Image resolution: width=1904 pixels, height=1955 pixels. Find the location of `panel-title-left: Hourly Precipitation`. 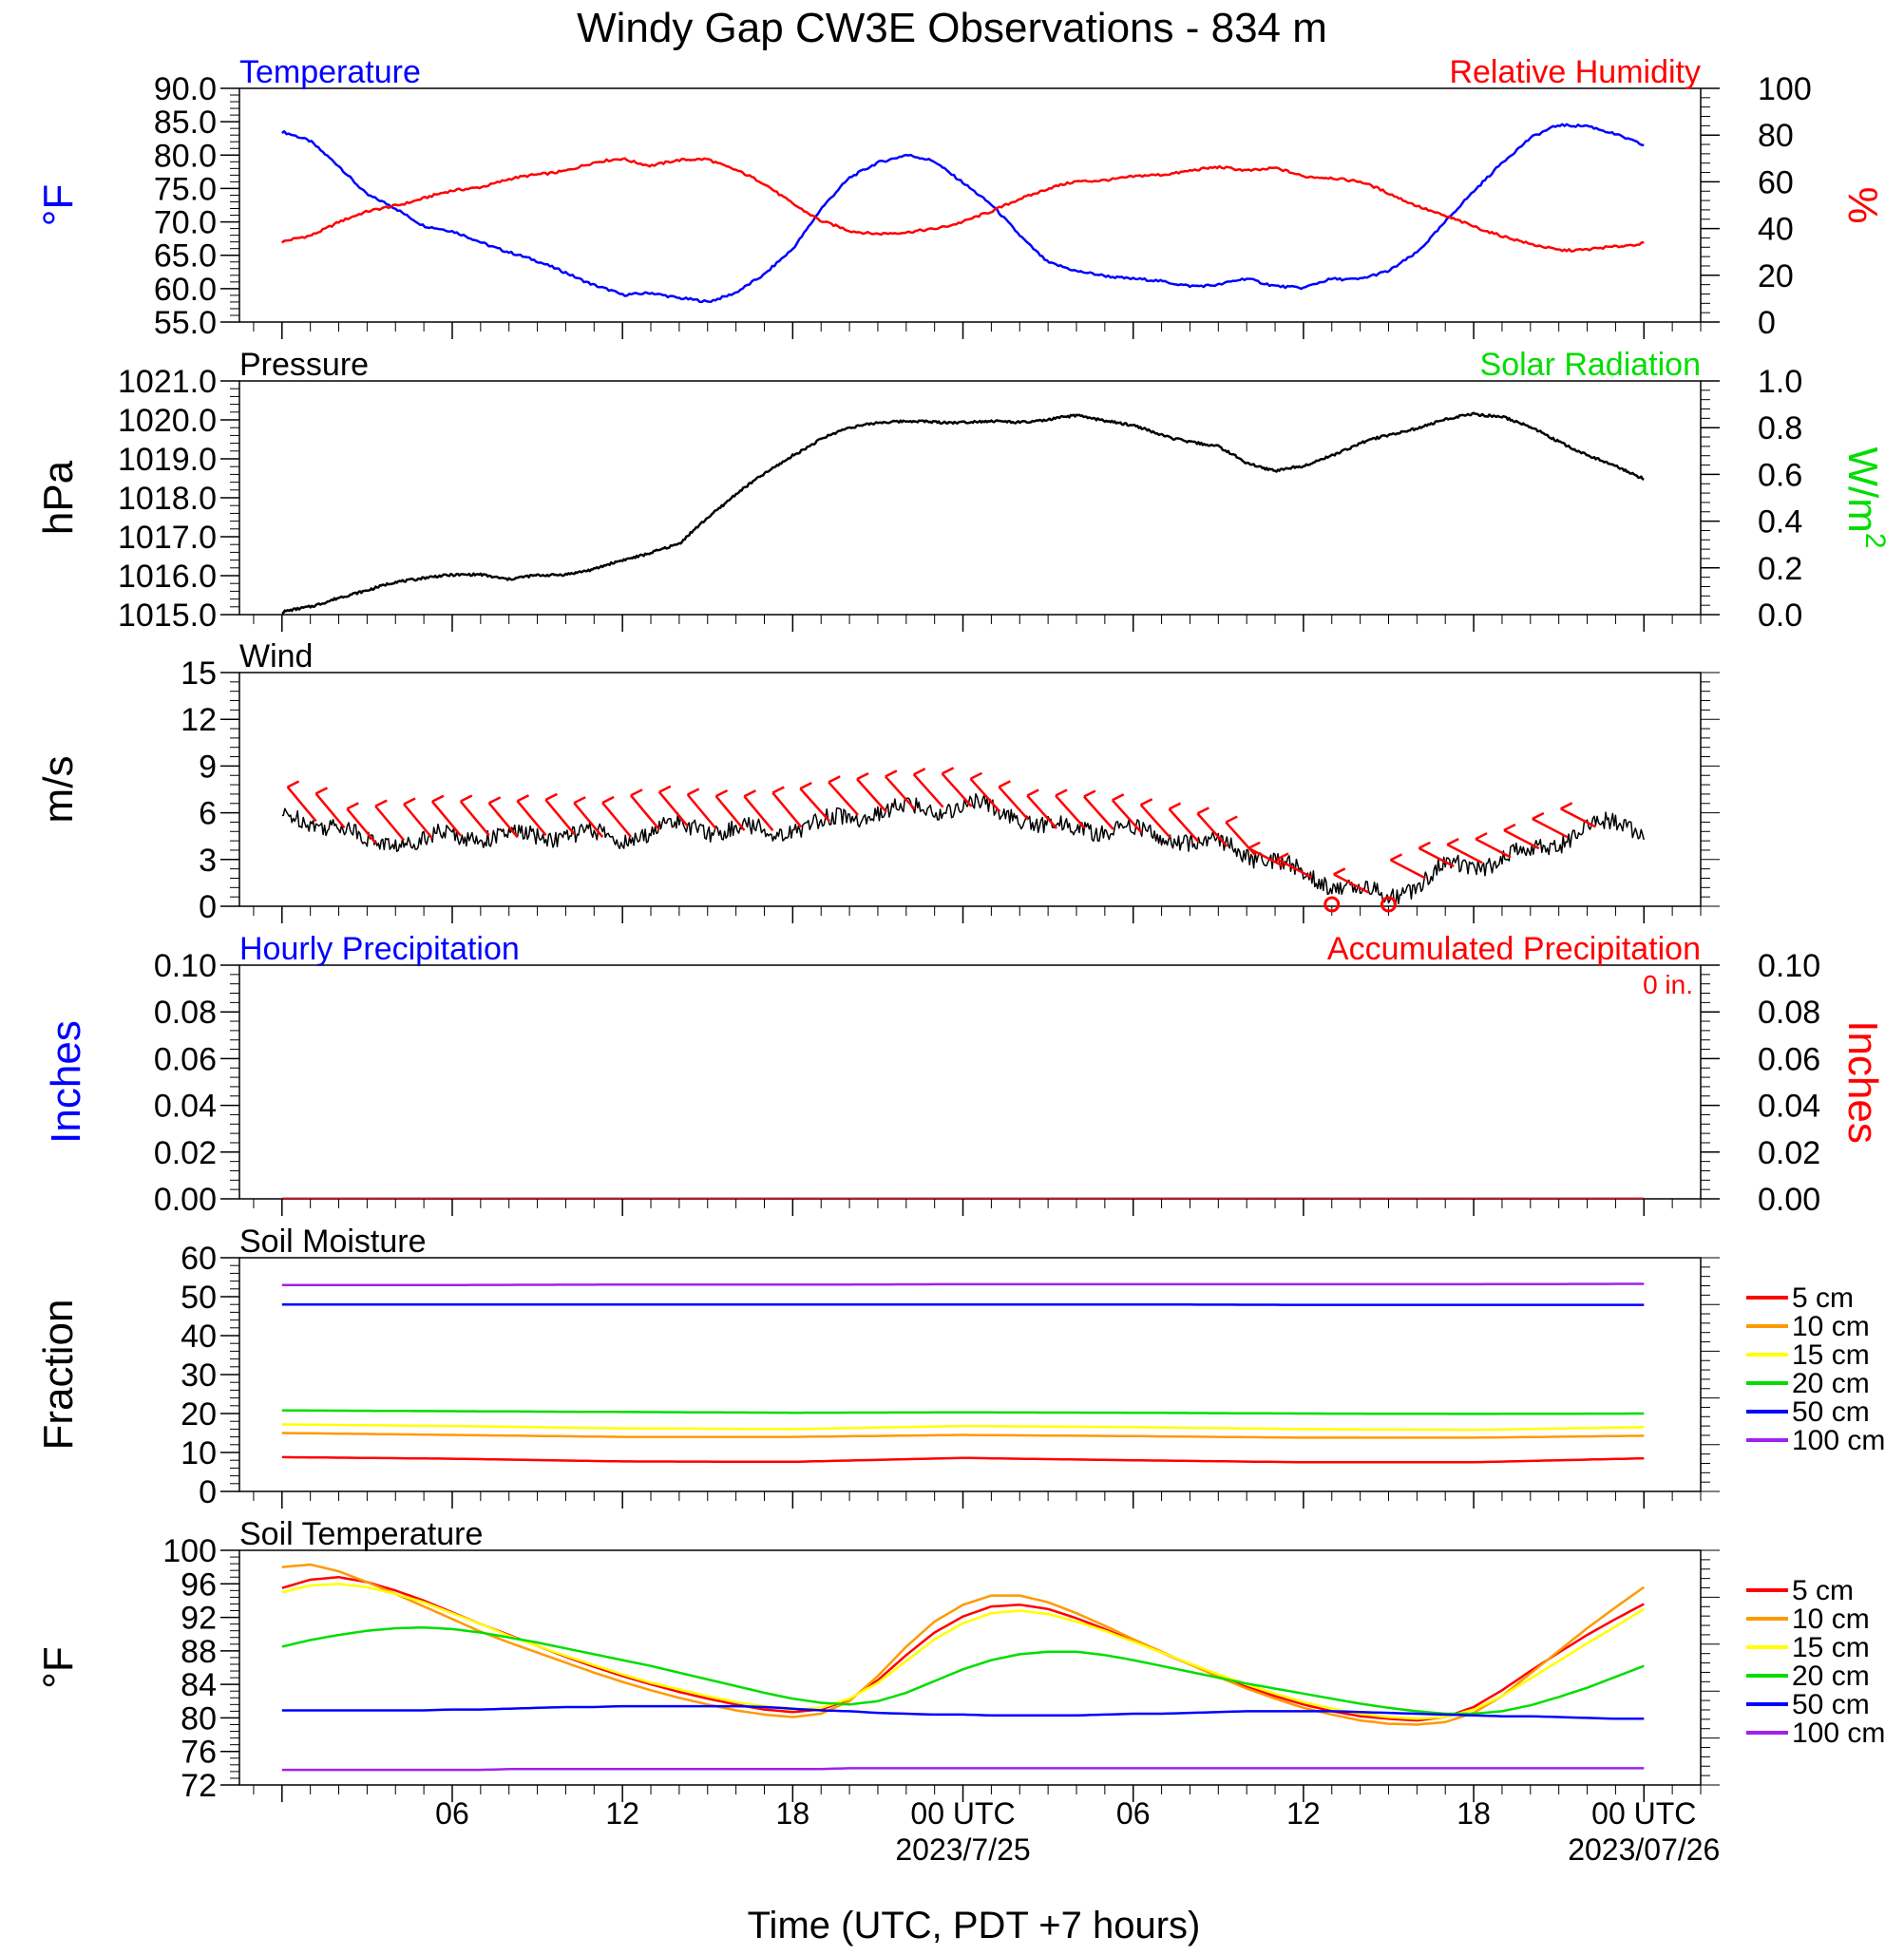

panel-title-left: Hourly Precipitation is located at coordinates (379, 949).